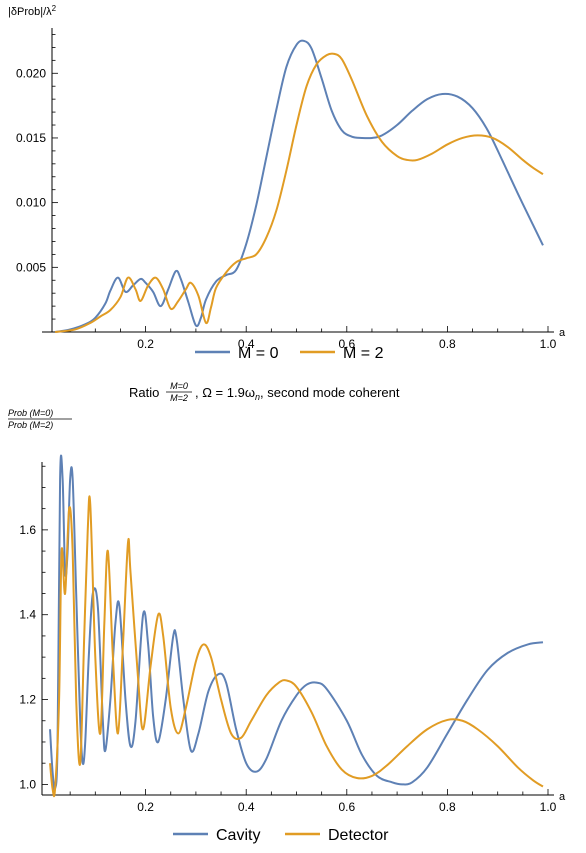  I want to click on chart-1-y-label: |δProb|/λ2, so click(32, 11).